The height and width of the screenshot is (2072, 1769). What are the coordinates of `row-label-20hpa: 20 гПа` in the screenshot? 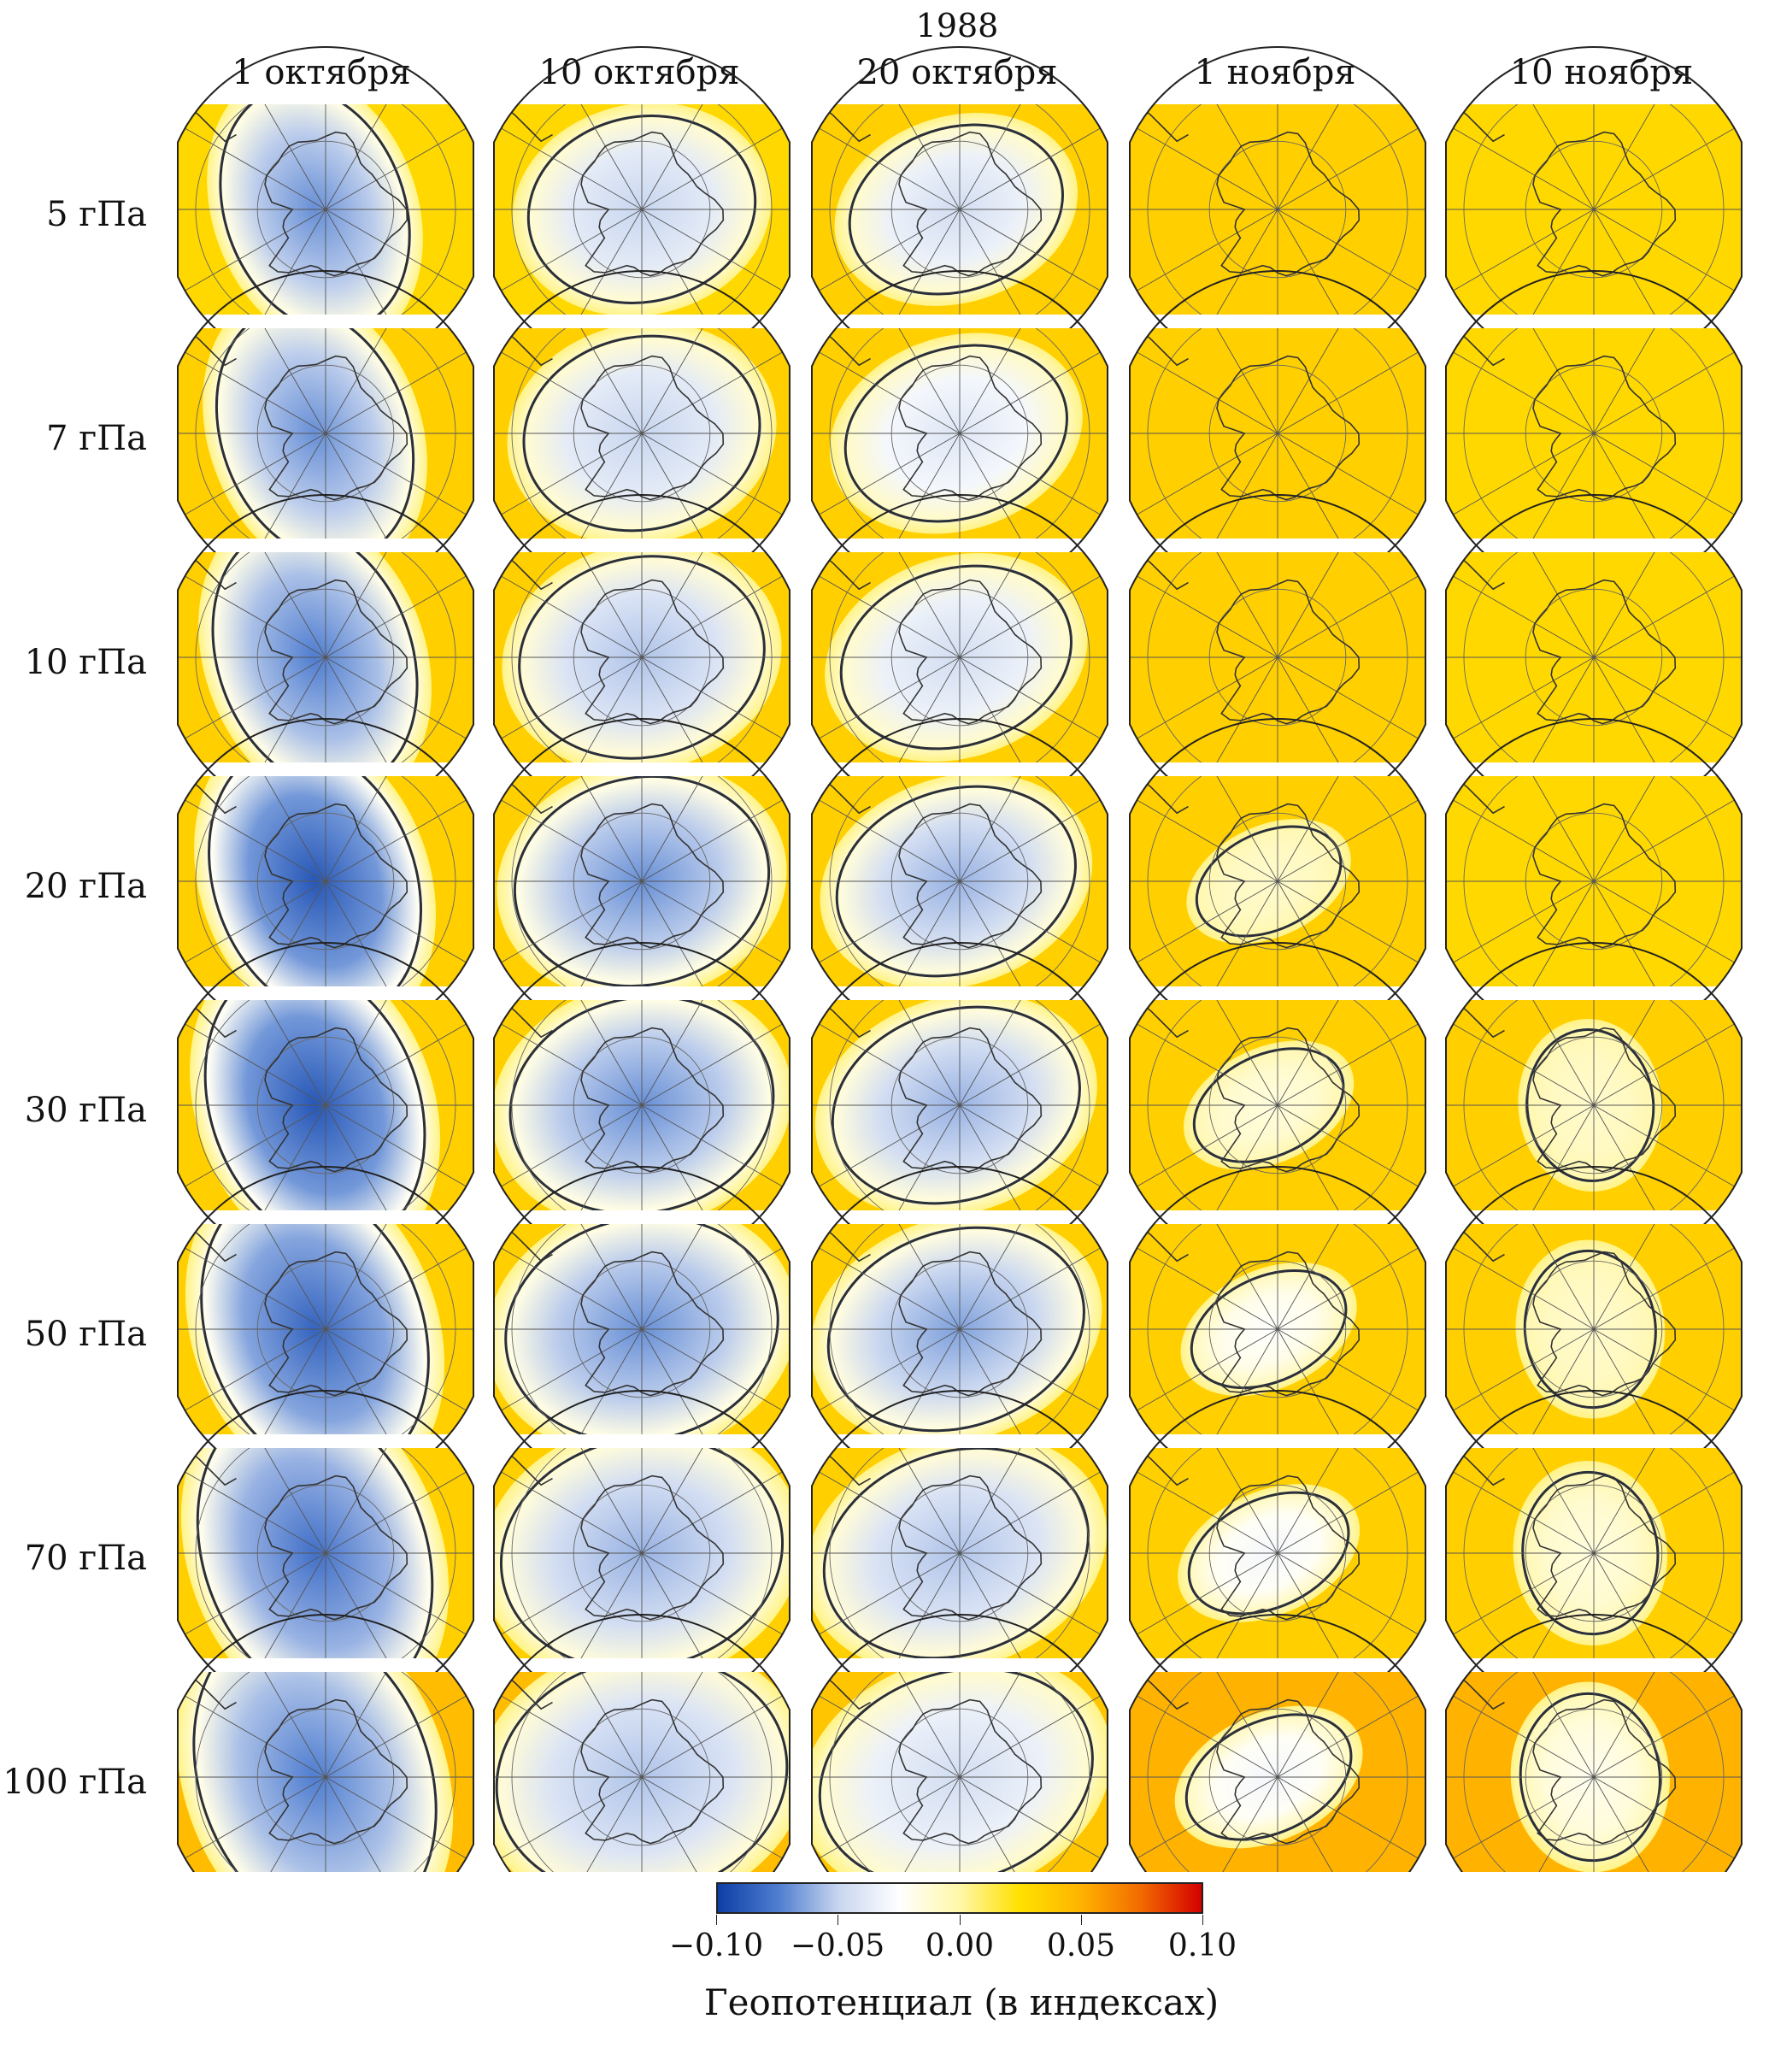 It's located at (85, 887).